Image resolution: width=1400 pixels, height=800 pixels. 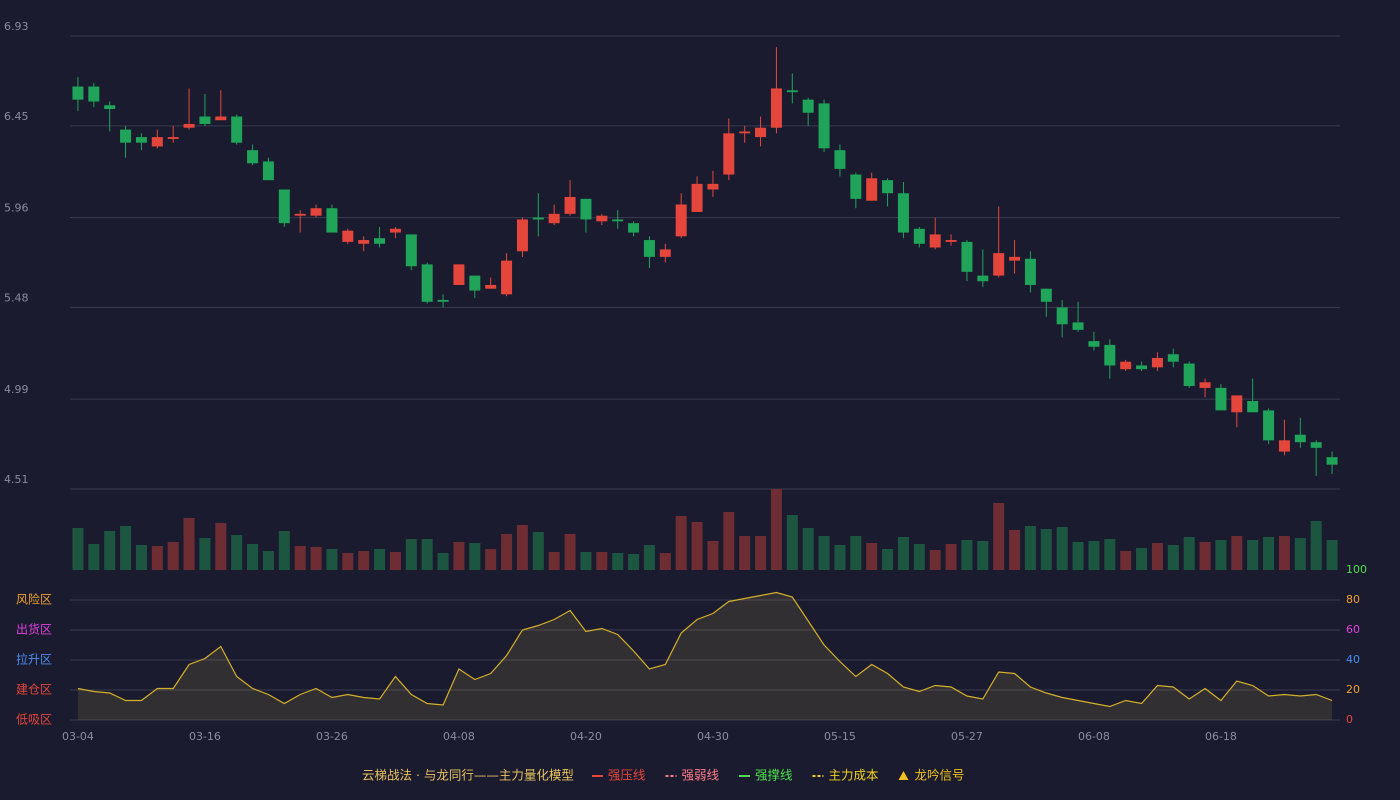 I want to click on x-tick-label: 05-27, so click(x=967, y=736).